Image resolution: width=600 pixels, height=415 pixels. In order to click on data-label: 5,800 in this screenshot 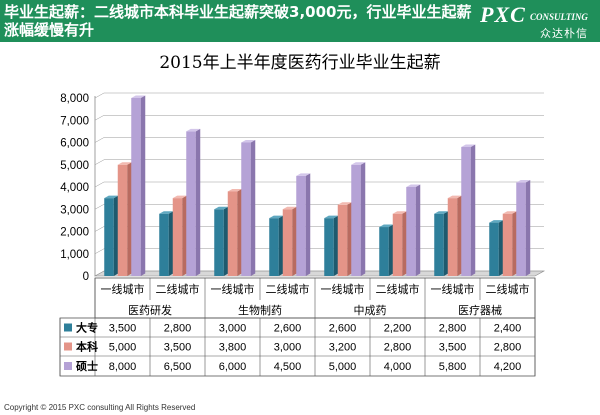, I will do `click(453, 367)`.